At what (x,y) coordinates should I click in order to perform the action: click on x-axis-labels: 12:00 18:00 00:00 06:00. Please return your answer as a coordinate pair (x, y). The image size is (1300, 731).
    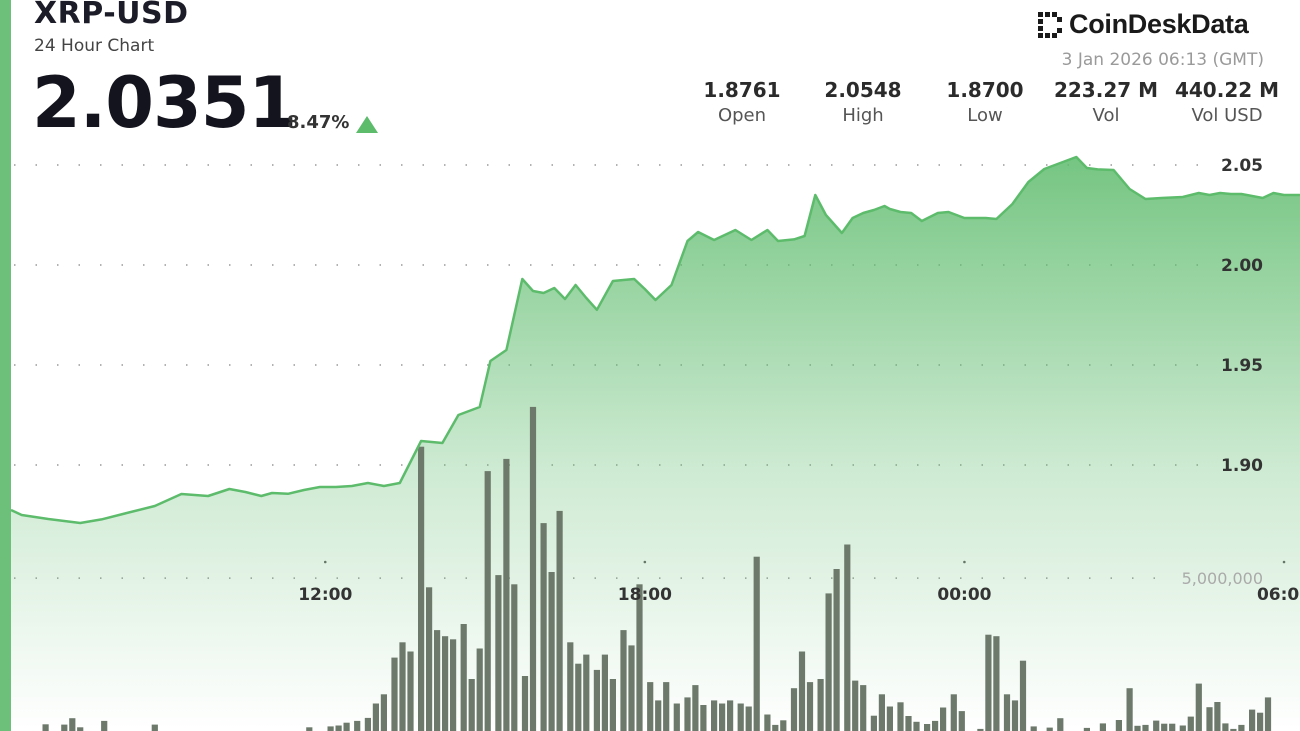
    Looking at the image, I should click on (799, 595).